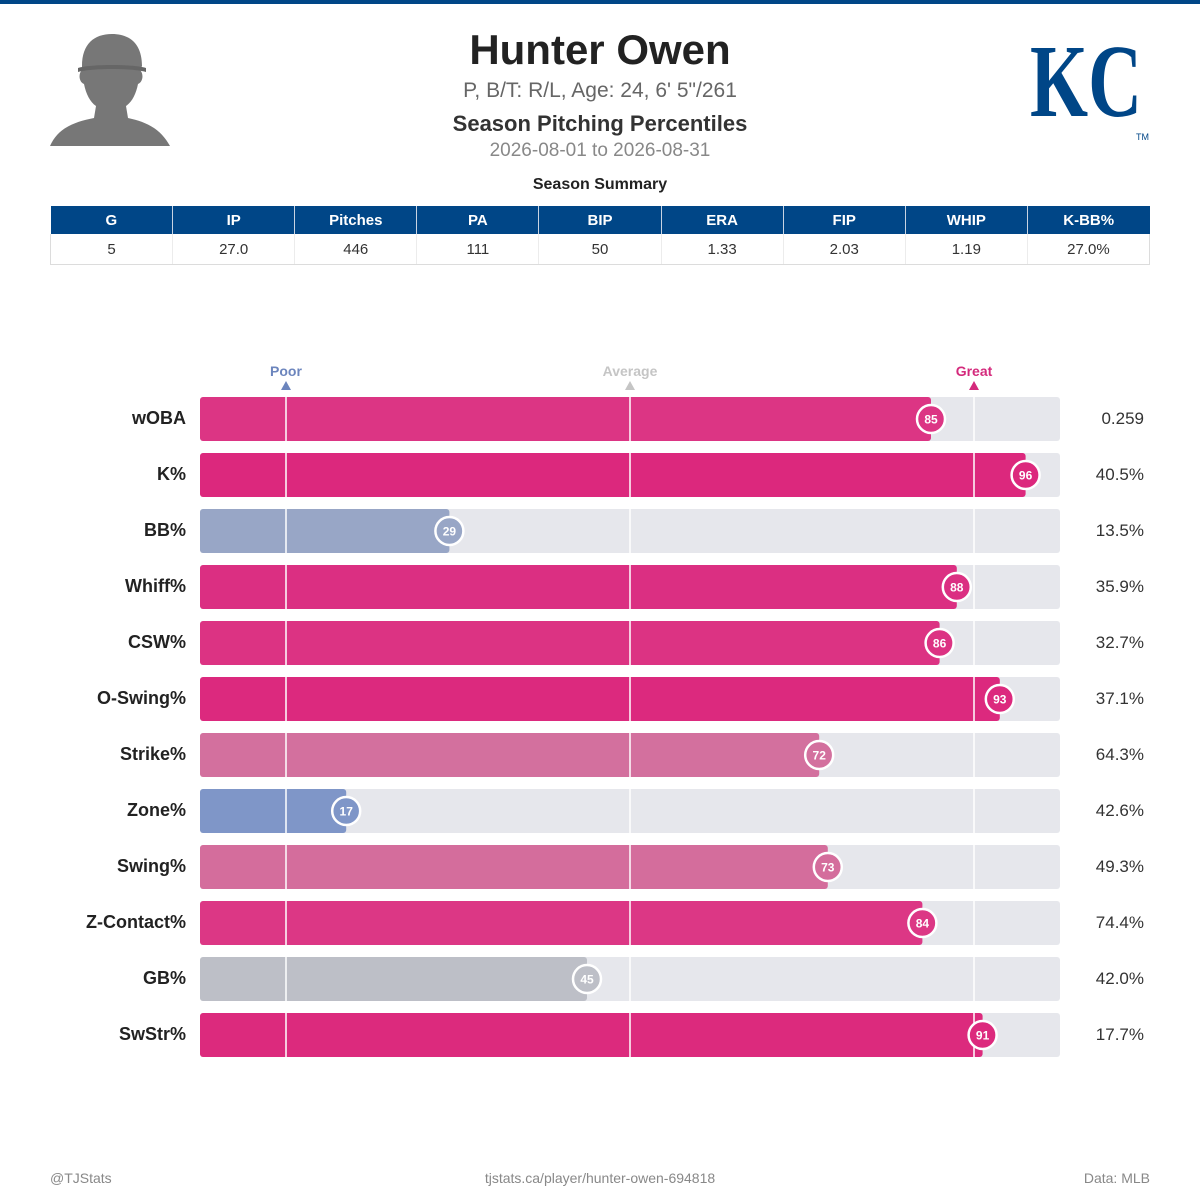 This screenshot has height=1200, width=1200. Describe the element at coordinates (157, 642) in the screenshot. I see `metric-label: CSW%` at that location.